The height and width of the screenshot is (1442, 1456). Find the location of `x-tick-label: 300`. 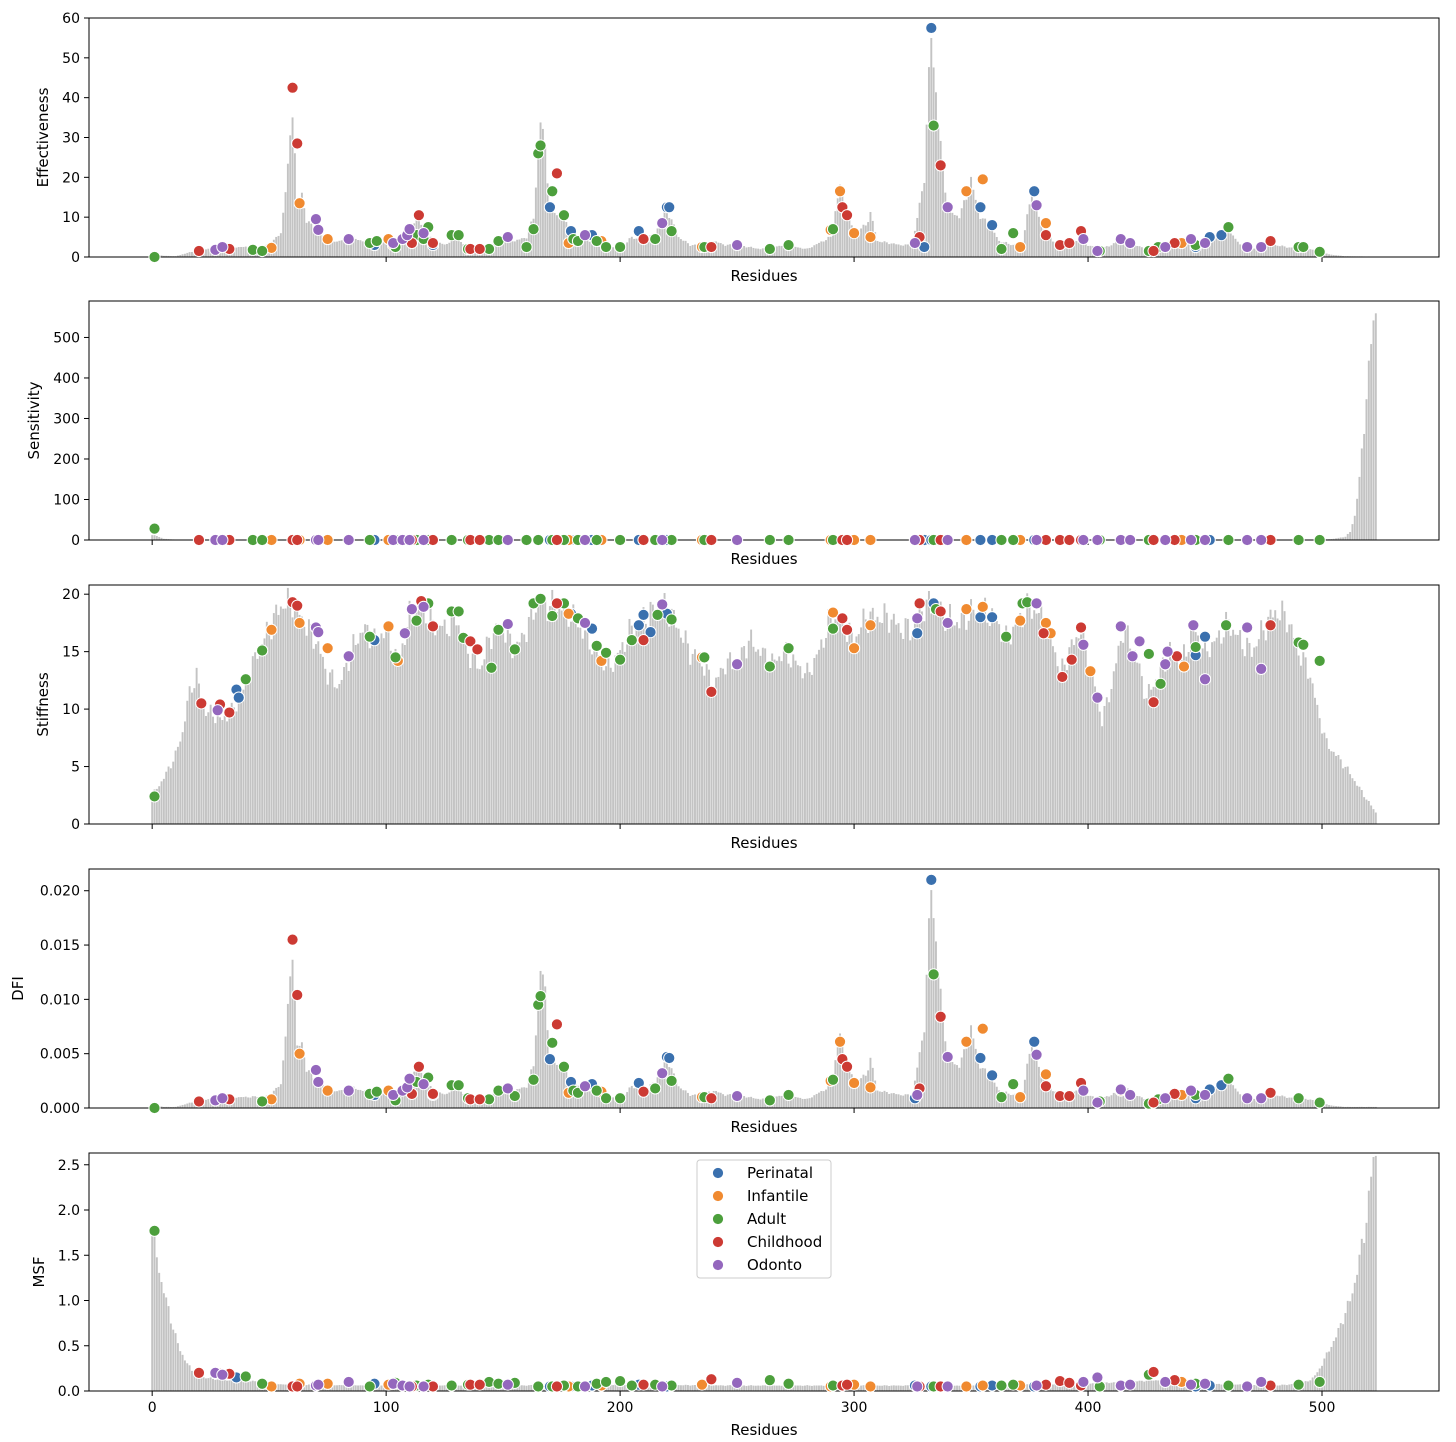

x-tick-label: 300 is located at coordinates (854, 1408).